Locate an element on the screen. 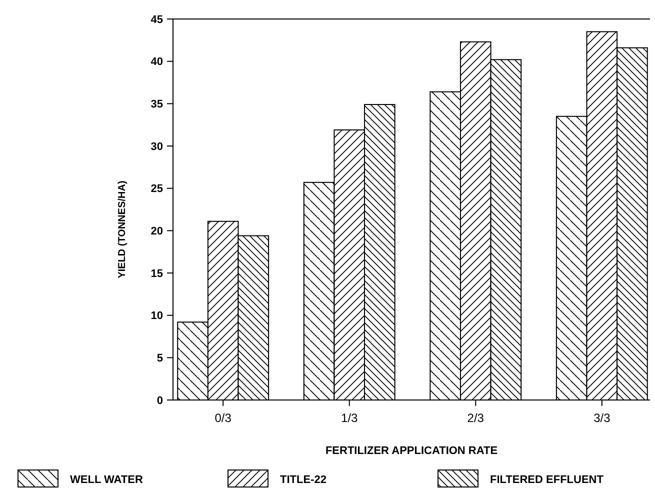 The height and width of the screenshot is (491, 655). y-tick-label: 25 is located at coordinates (156, 189).